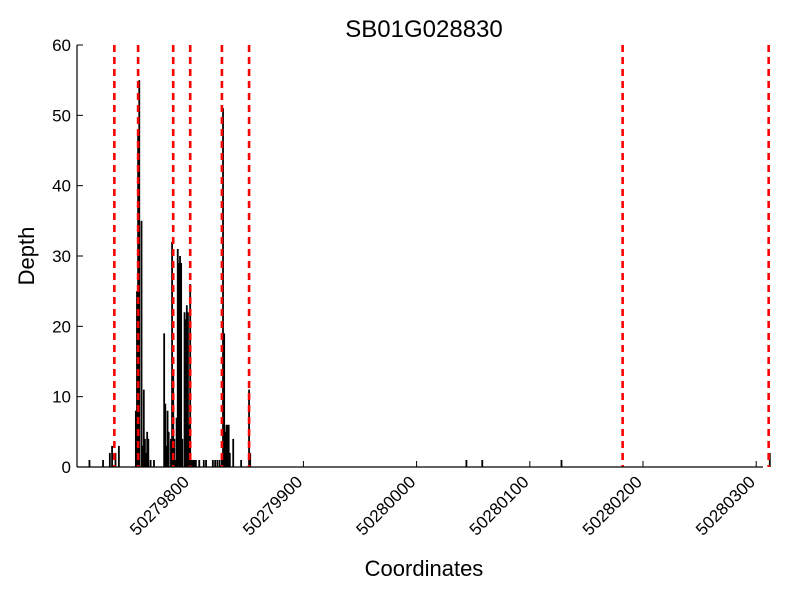 This screenshot has height=600, width=800. What do you see at coordinates (725, 505) in the screenshot?
I see `x-tick-label: 50280300` at bounding box center [725, 505].